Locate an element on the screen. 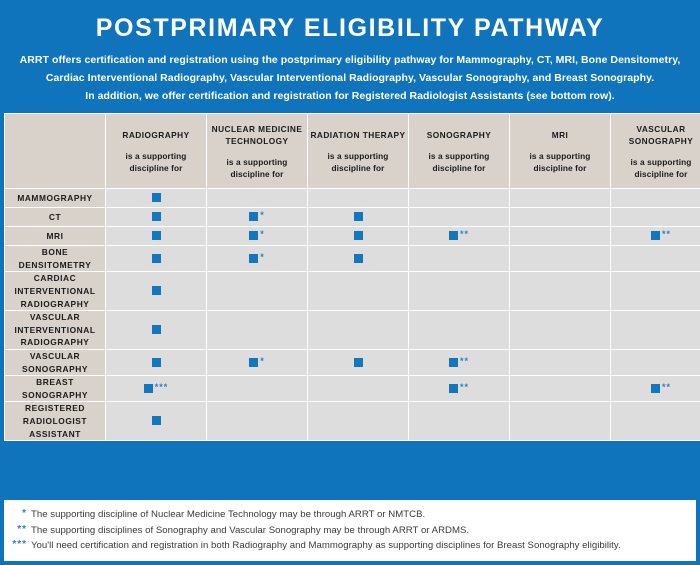 The width and height of the screenshot is (700, 565). column-header-sonography: SONOGRAPHY is a supporting discipline for is located at coordinates (459, 151).